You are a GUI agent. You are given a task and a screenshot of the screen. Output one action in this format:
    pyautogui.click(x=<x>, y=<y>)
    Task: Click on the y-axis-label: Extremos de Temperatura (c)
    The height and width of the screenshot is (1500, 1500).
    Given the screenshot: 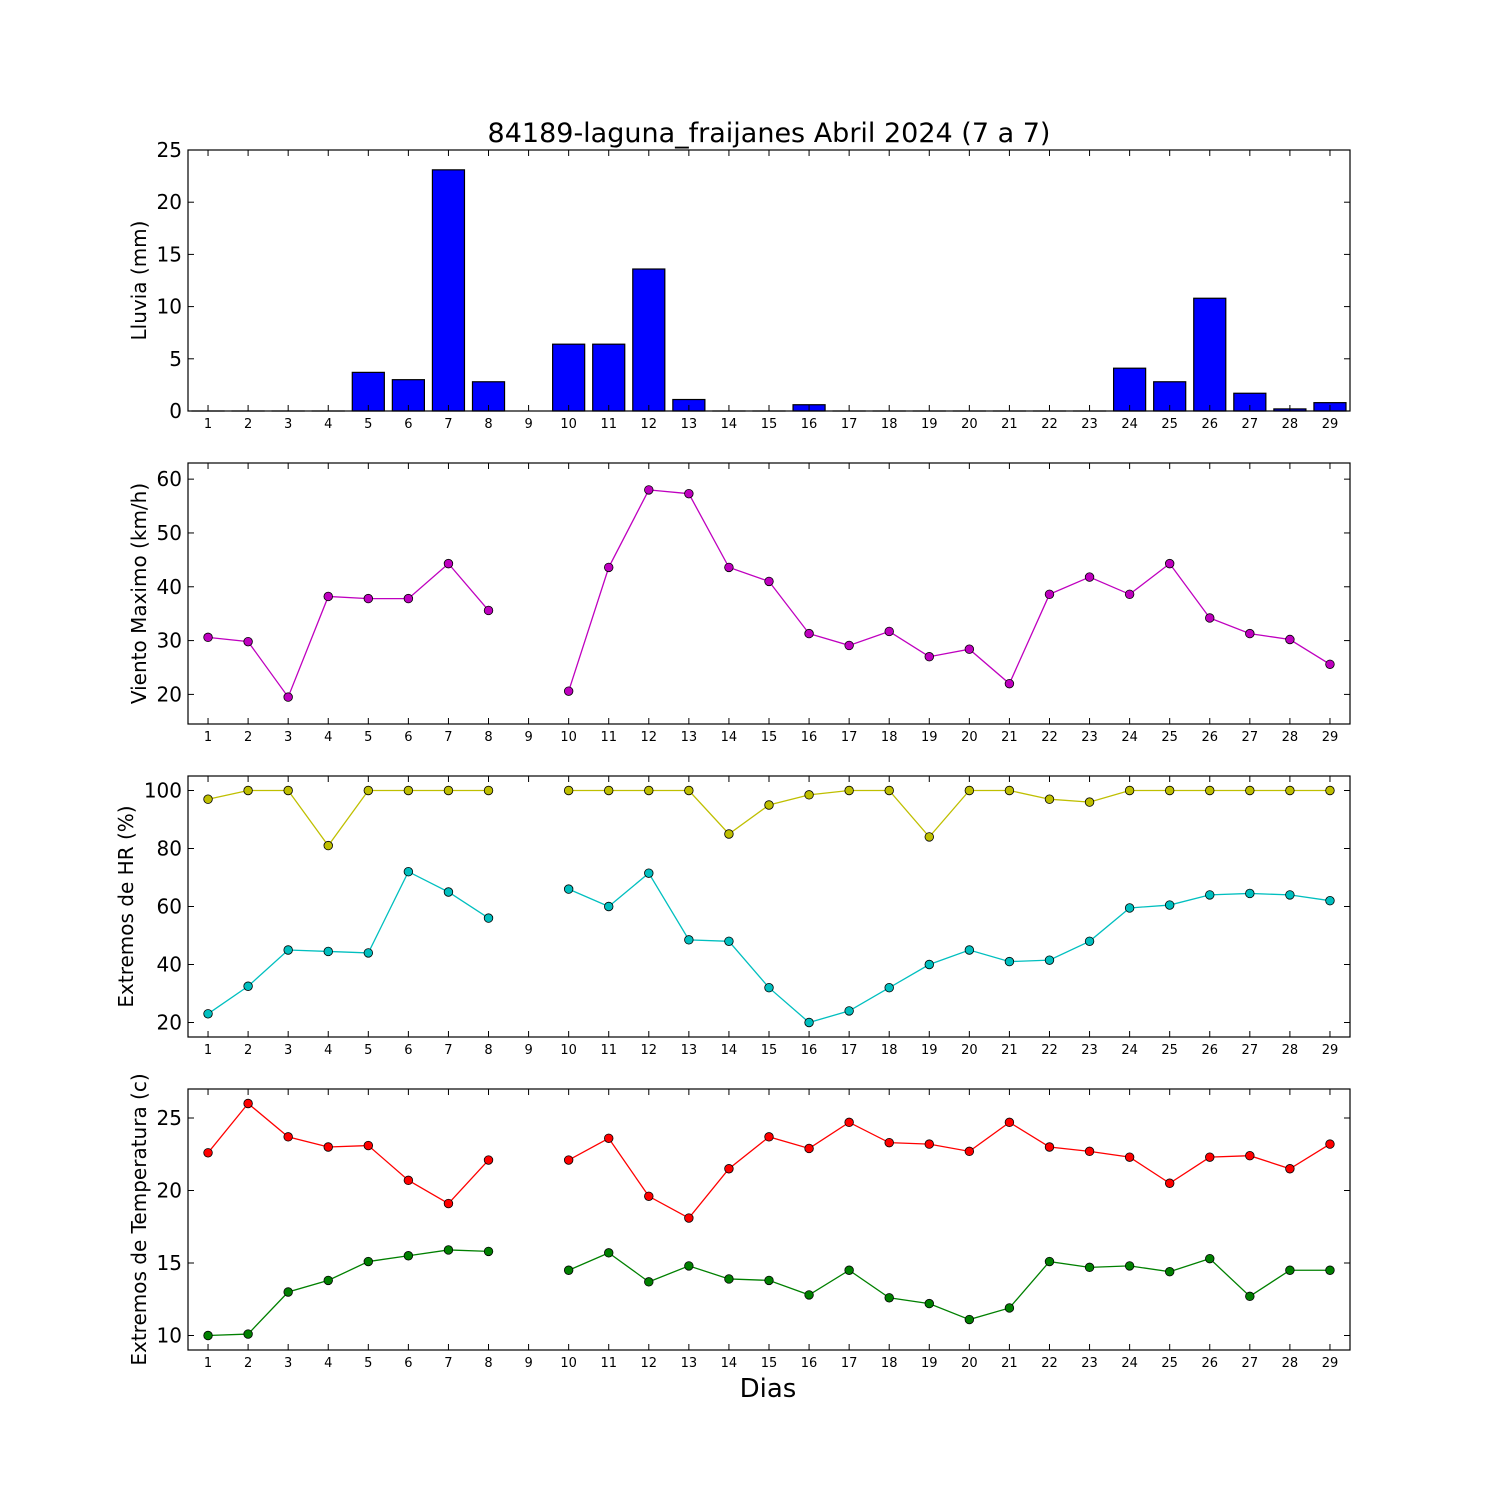 What is the action you would take?
    pyautogui.click(x=139, y=1219)
    